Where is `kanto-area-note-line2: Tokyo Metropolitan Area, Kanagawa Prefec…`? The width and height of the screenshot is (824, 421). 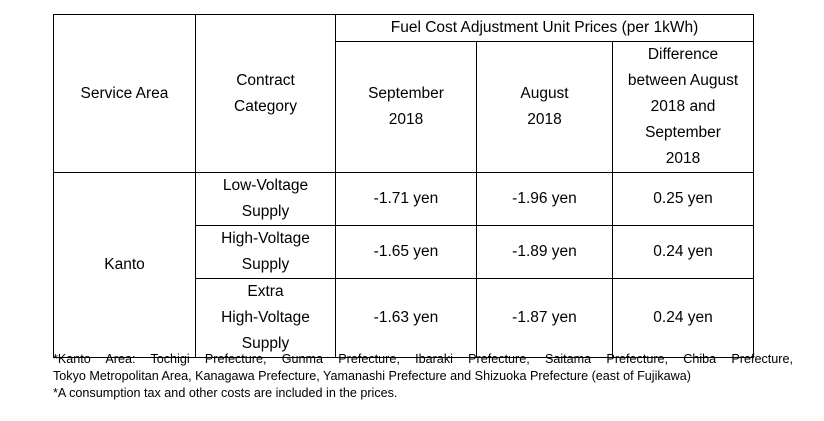 kanto-area-note-line2: Tokyo Metropolitan Area, Kanagawa Prefec… is located at coordinates (372, 376).